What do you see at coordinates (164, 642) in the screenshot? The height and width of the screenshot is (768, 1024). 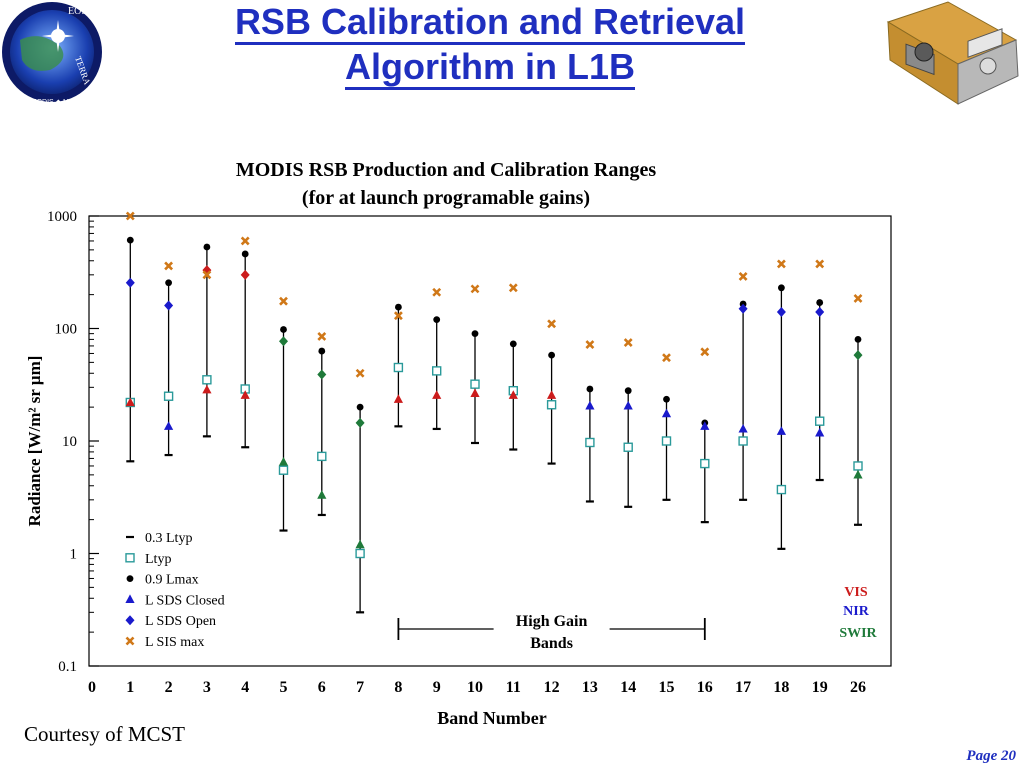 I see `legend-item: L SIS max` at bounding box center [164, 642].